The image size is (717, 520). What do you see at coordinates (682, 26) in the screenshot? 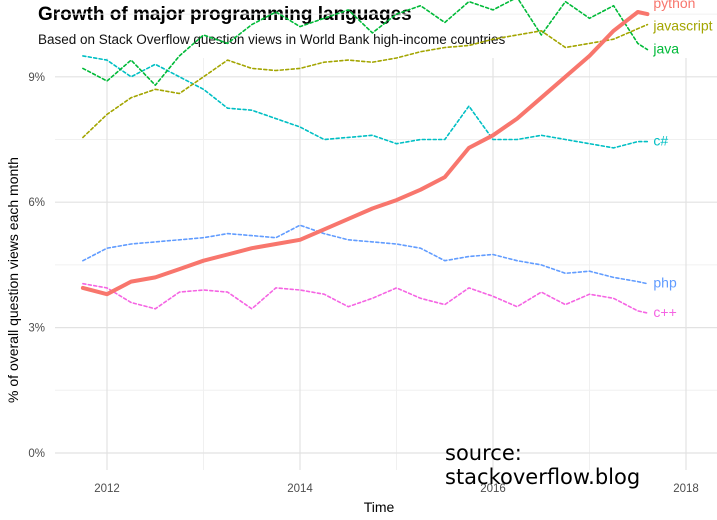
I see `series-label-javascript: javascript` at bounding box center [682, 26].